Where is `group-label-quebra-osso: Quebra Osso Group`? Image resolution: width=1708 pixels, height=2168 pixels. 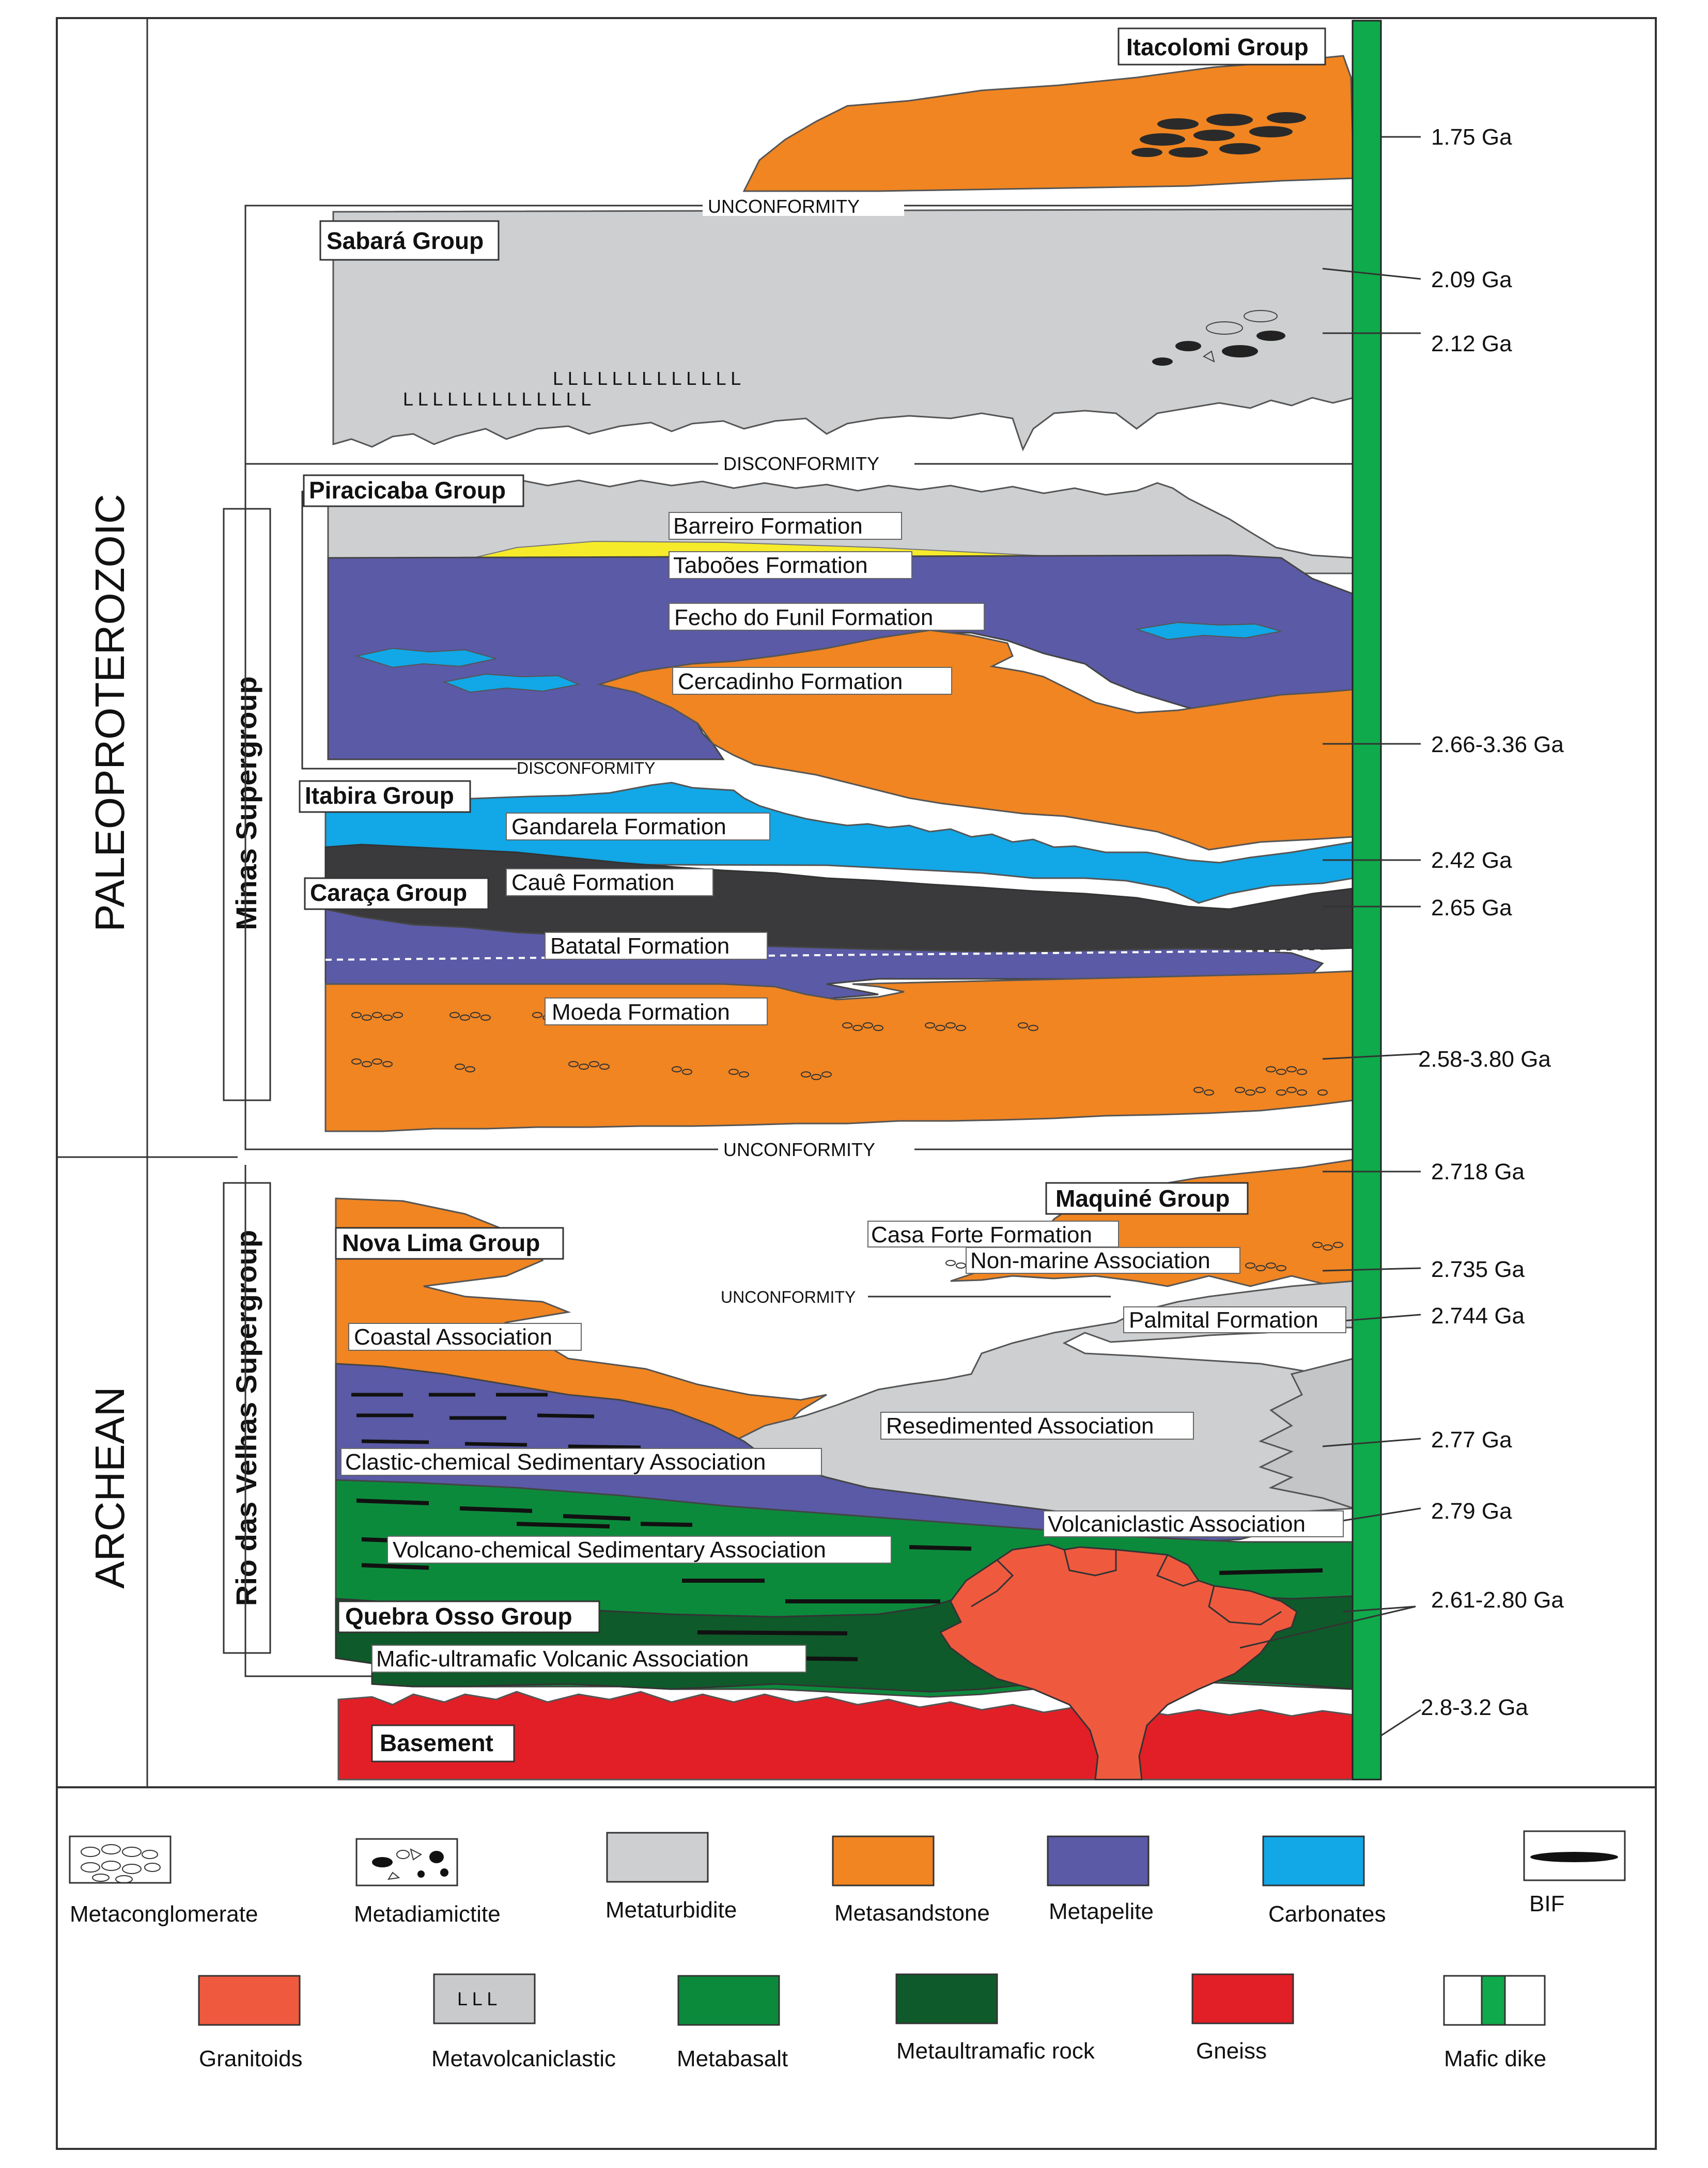 group-label-quebra-osso: Quebra Osso Group is located at coordinates (458, 1616).